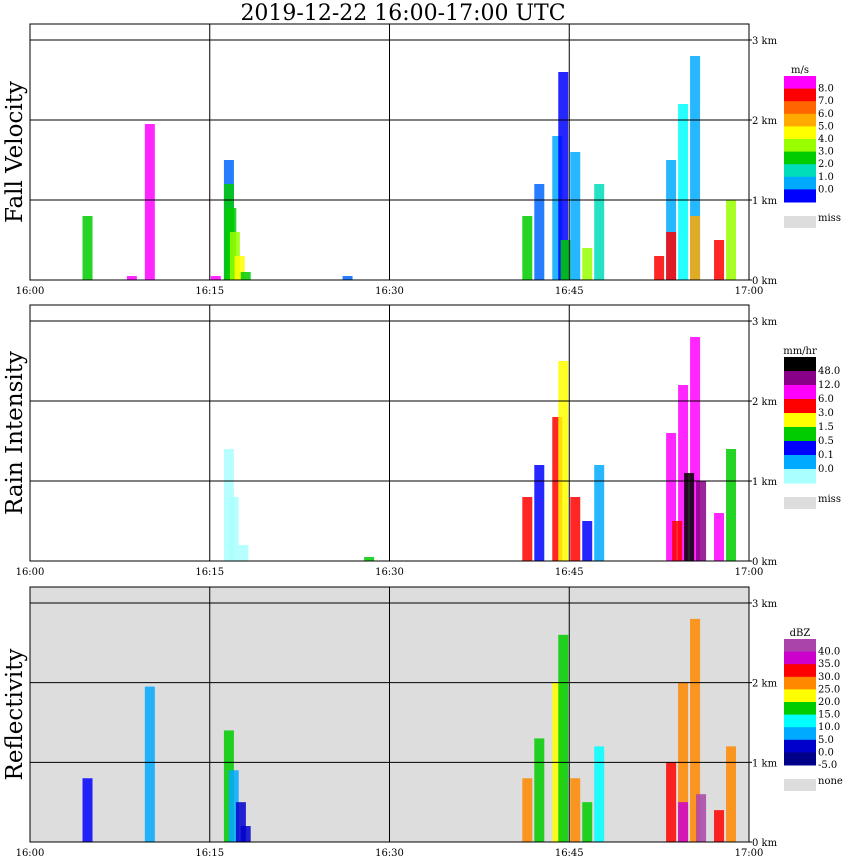 The image size is (850, 868). I want to click on legend-label: 15.0, so click(829, 715).